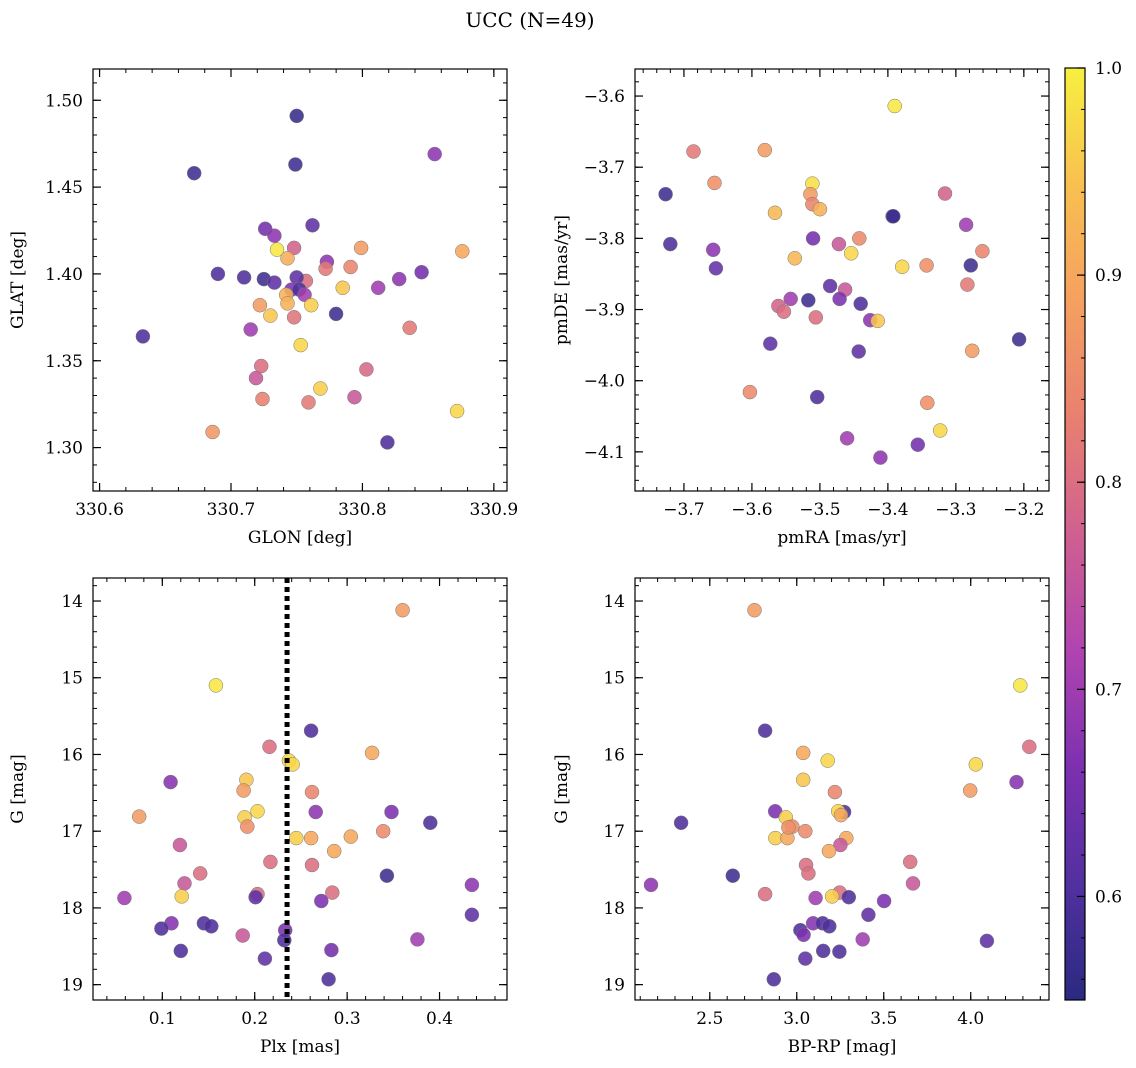 Image resolution: width=1136 pixels, height=1068 pixels. What do you see at coordinates (604, 311) in the screenshot?
I see `y-tick-label: −3.9` at bounding box center [604, 311].